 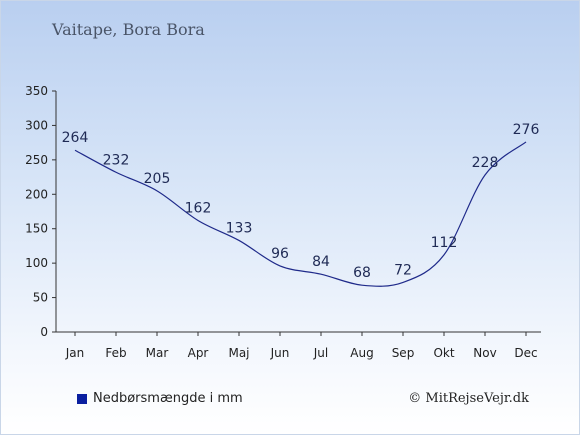 What do you see at coordinates (361, 353) in the screenshot?
I see `x-tick-label: Aug` at bounding box center [361, 353].